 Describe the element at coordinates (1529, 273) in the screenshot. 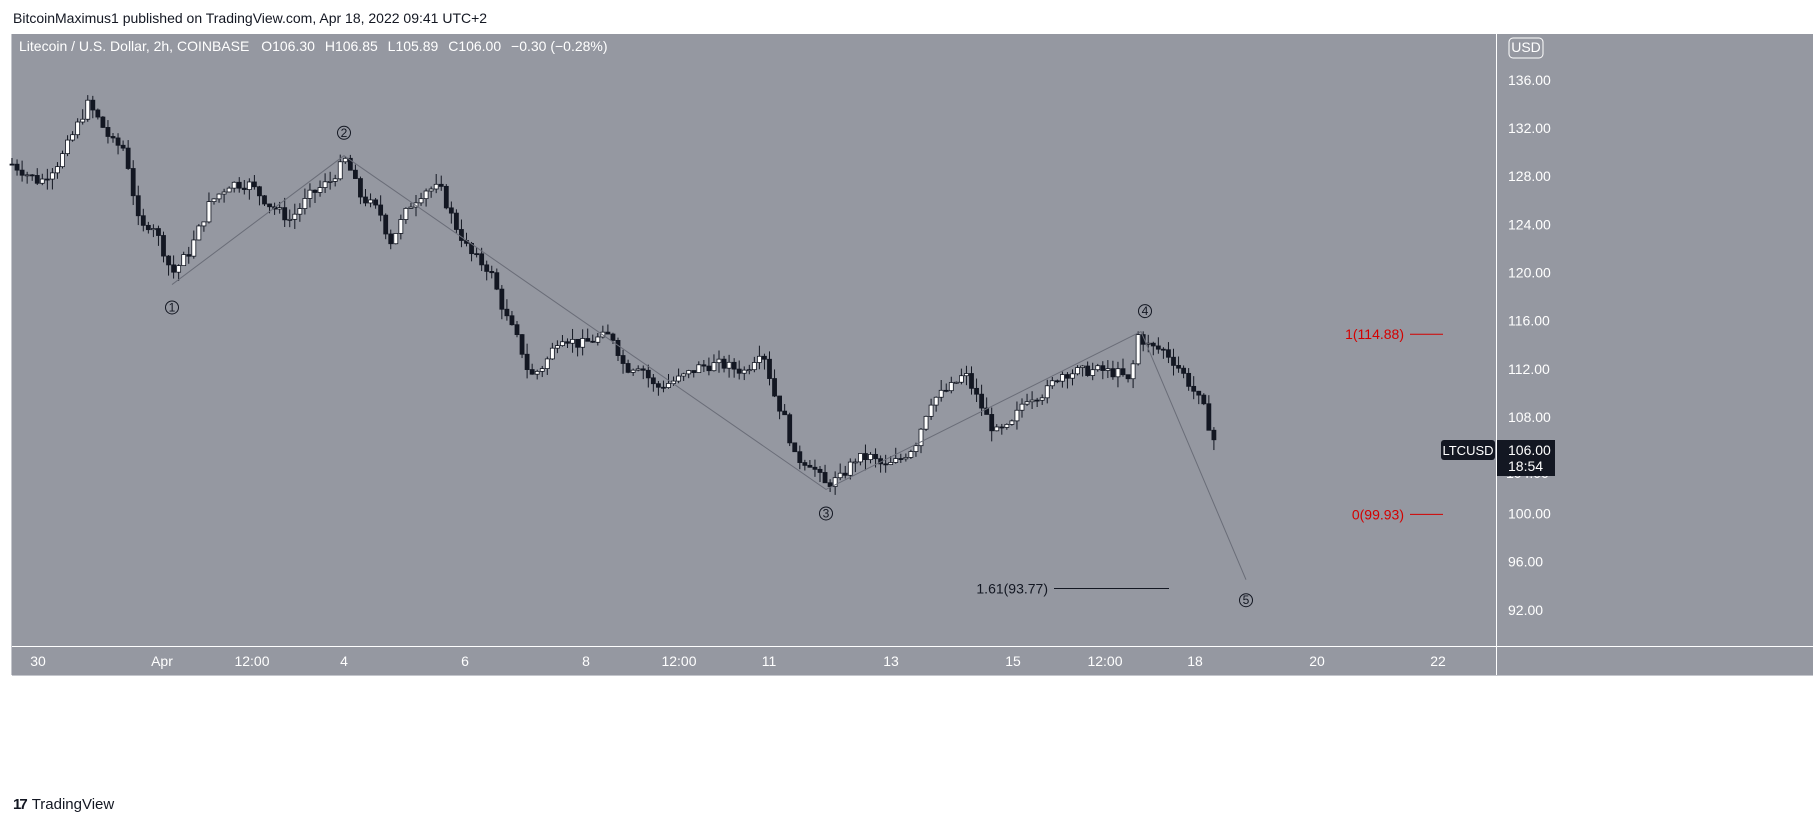

I see `price-tick-label: 120.00` at that location.